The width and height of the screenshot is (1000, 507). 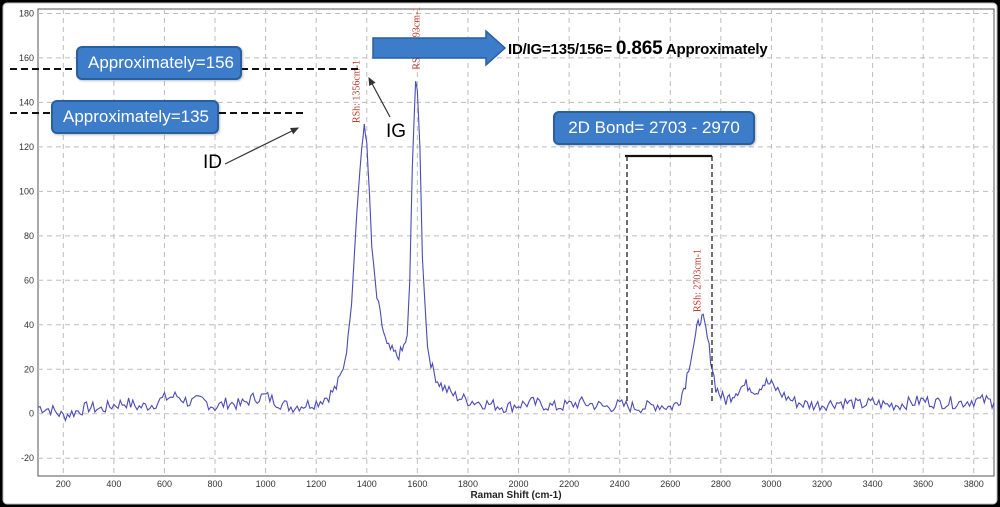 What do you see at coordinates (519, 484) in the screenshot?
I see `x-tick-label: 2000` at bounding box center [519, 484].